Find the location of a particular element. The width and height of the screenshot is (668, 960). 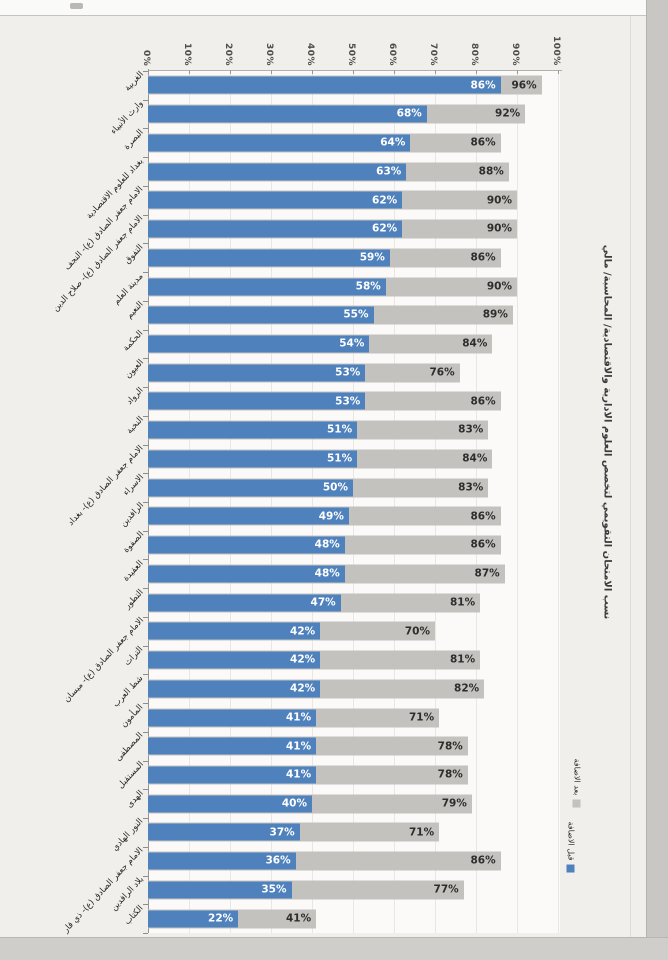

before-bar: 62% is located at coordinates (275, 200).